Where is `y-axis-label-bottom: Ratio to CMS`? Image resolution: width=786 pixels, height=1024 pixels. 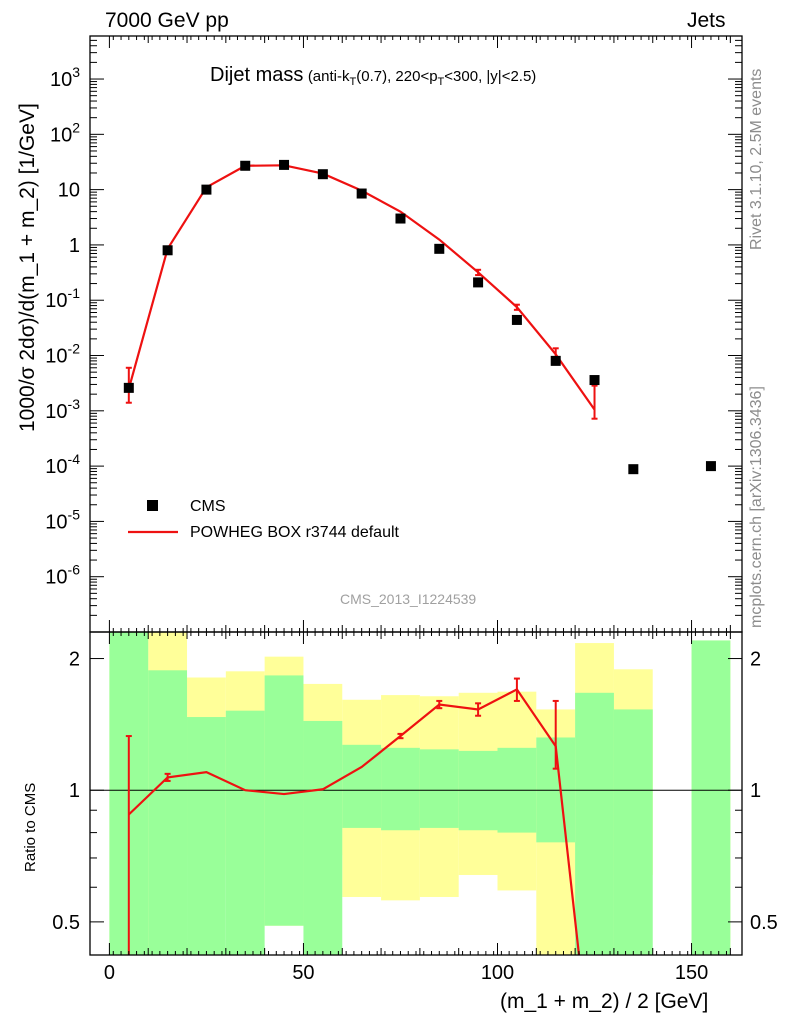 y-axis-label-bottom: Ratio to CMS is located at coordinates (30, 827).